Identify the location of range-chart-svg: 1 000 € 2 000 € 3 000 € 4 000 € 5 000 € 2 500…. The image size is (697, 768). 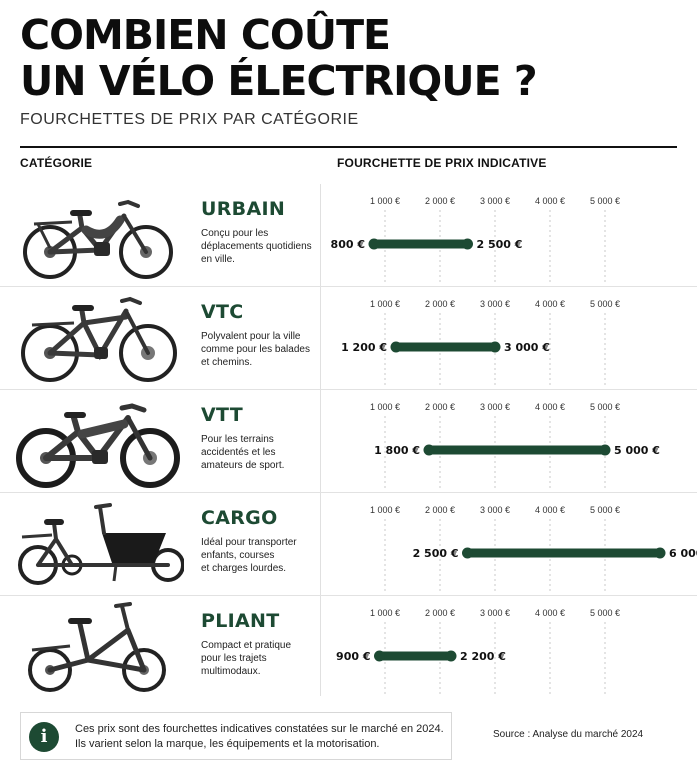
(533, 548).